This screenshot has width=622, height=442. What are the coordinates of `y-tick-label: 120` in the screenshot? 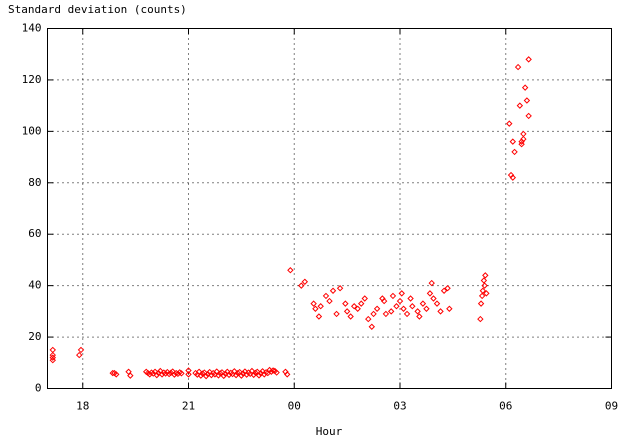 It's located at (32, 79).